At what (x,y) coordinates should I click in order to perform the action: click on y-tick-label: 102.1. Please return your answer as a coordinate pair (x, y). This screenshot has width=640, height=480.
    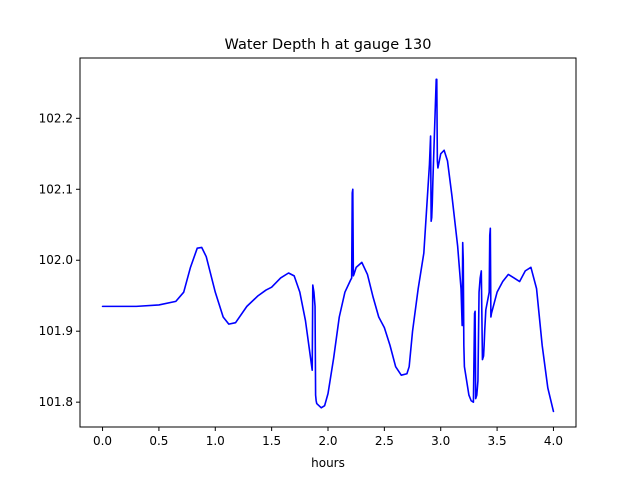
    Looking at the image, I should click on (56, 189).